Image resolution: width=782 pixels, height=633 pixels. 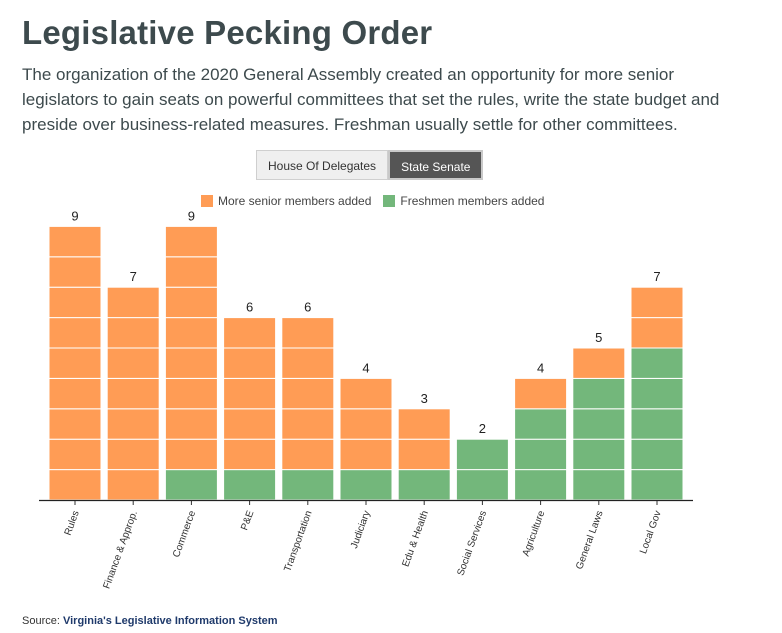 I want to click on legend-item-senior: More senior members added, so click(x=286, y=201).